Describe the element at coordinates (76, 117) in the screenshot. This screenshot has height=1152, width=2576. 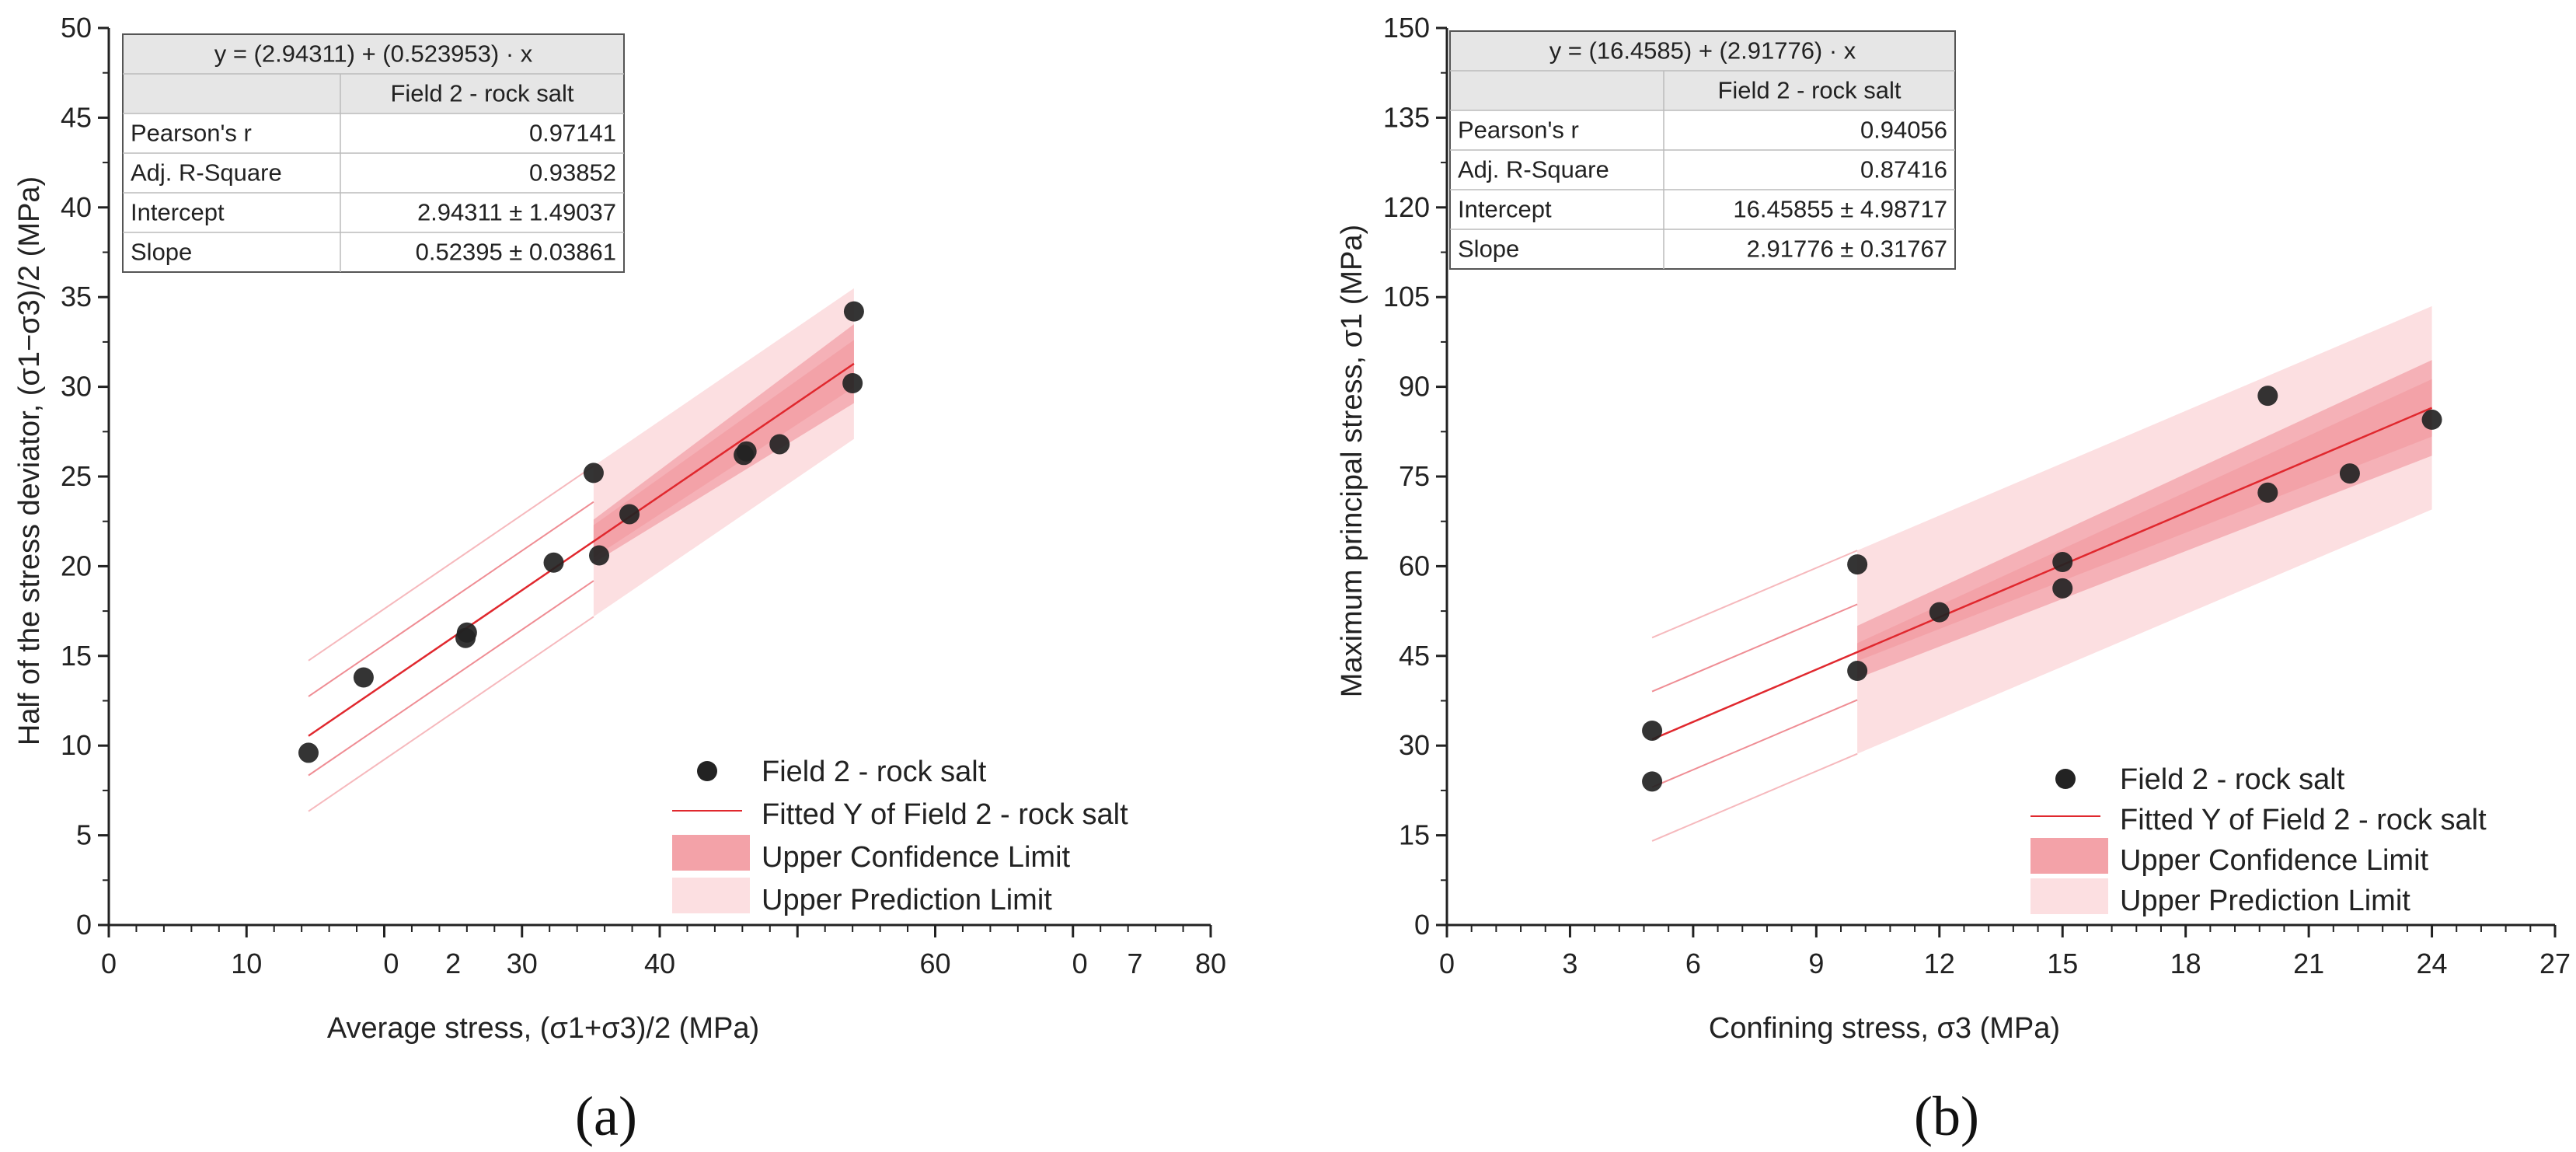
I see `y-tick-label-a-9: 45` at that location.